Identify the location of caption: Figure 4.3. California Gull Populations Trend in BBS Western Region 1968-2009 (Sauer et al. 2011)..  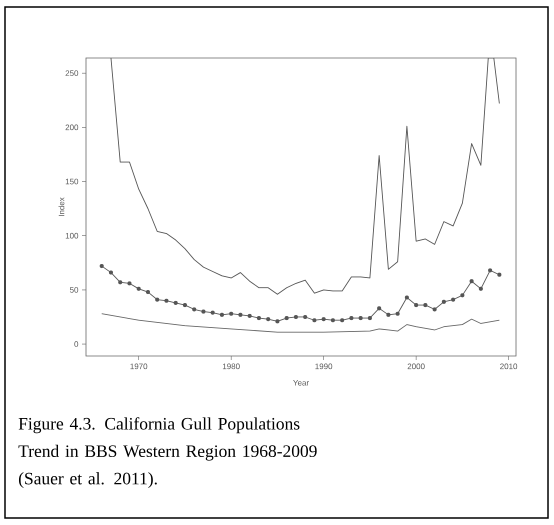
(167, 452).